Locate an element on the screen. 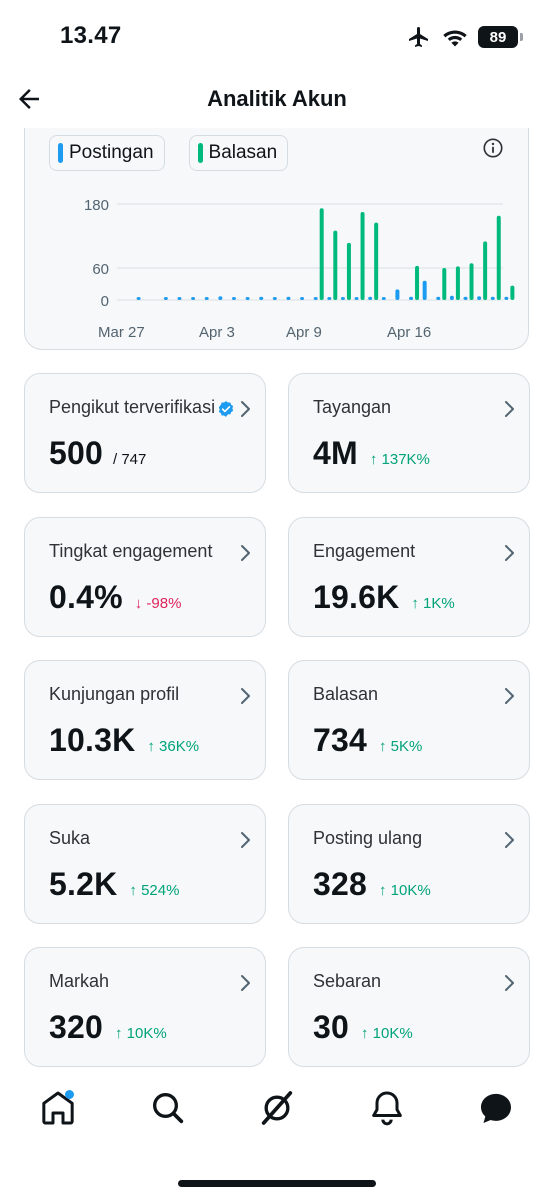 This screenshot has width=554, height=1199. metric-label: Balasan is located at coordinates (346, 694).